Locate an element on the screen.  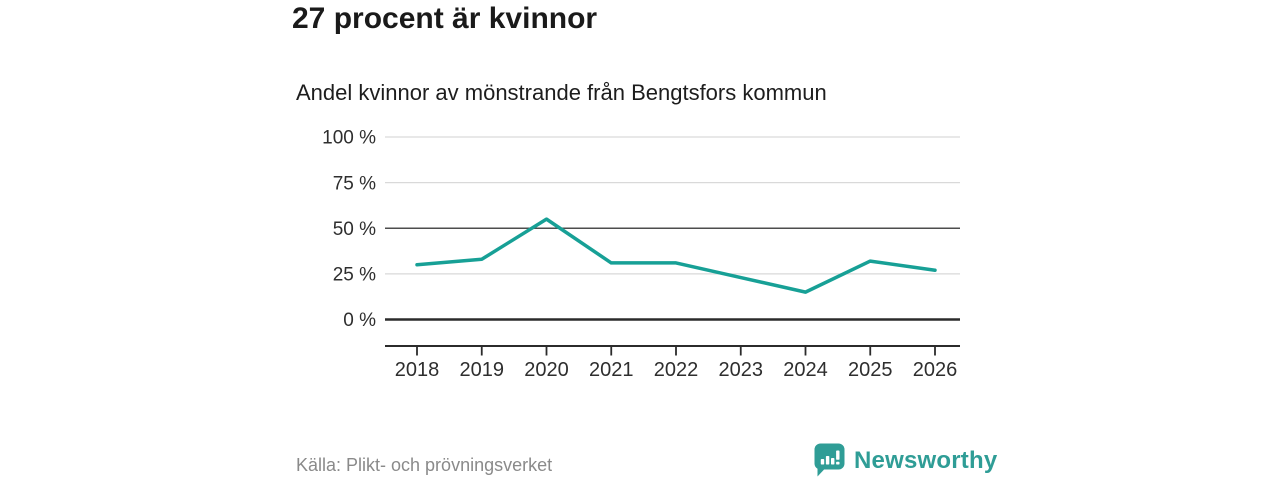
y-tick-label: 0 % is located at coordinates (359, 320).